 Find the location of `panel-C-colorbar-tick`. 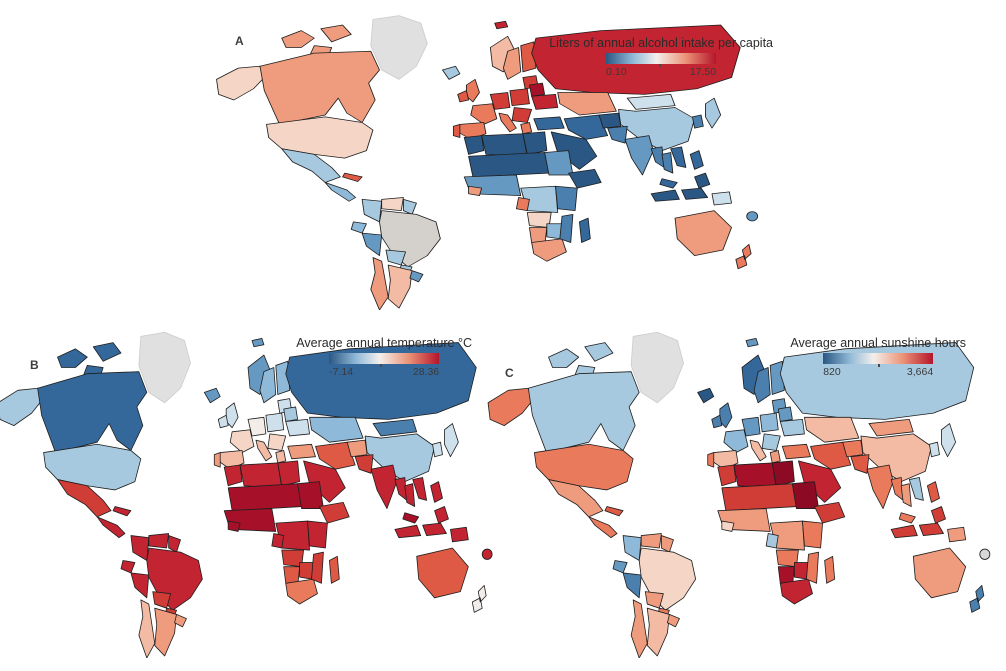

panel-C-colorbar-tick is located at coordinates (879, 365).